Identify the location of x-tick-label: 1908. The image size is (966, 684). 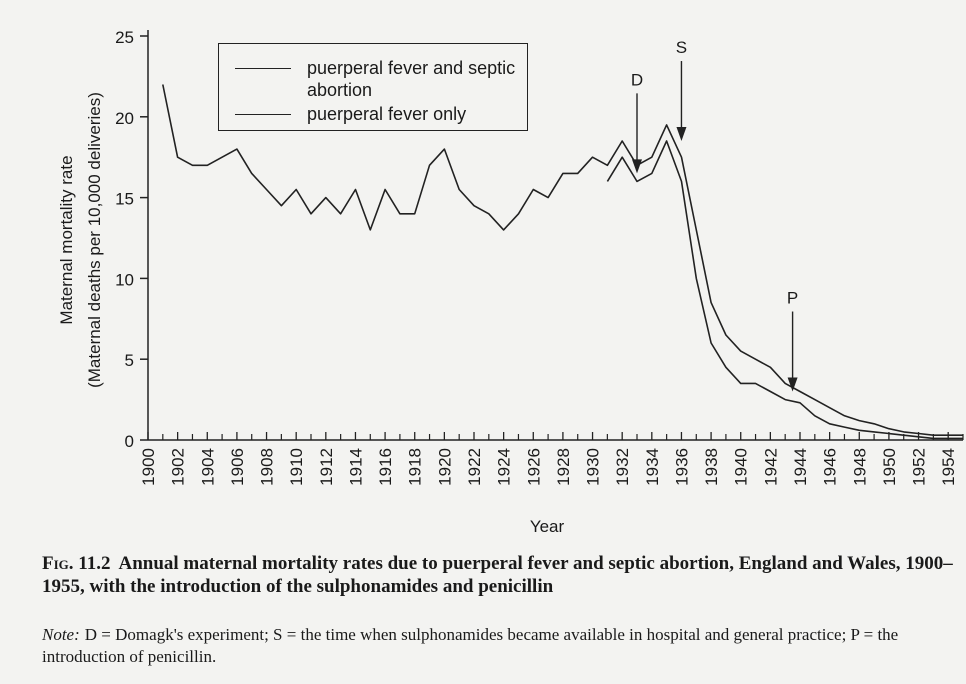
(267, 467).